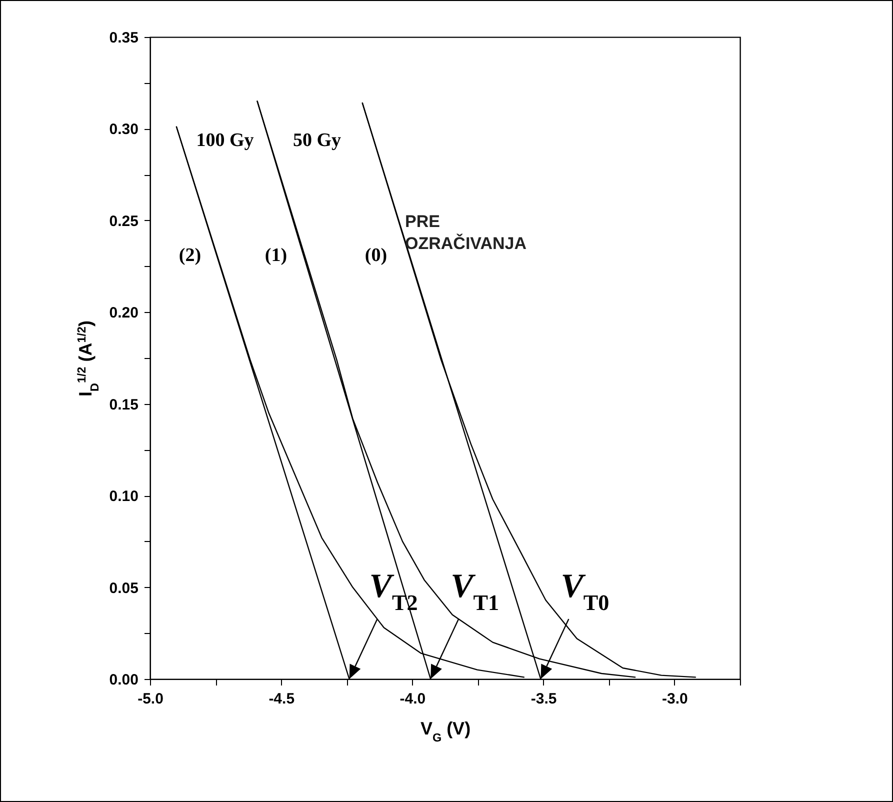  What do you see at coordinates (543, 699) in the screenshot?
I see `x-tick-label: -3.5` at bounding box center [543, 699].